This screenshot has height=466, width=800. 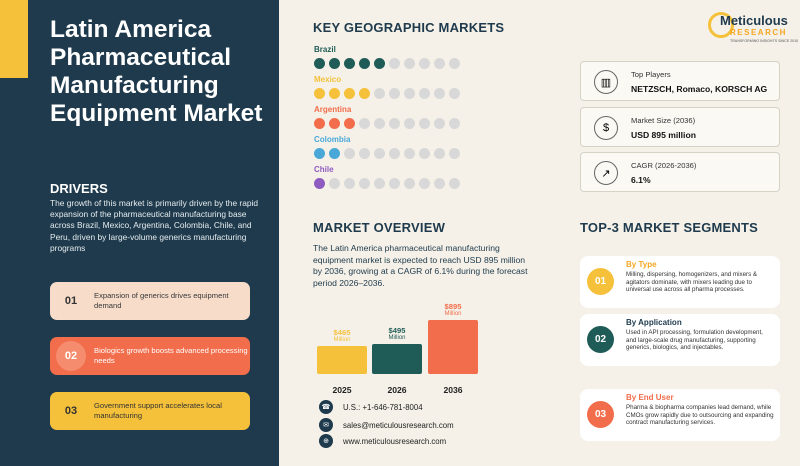 I want to click on stat-value: NETZSCH, Romaco, KORSCH AG, so click(x=699, y=89).